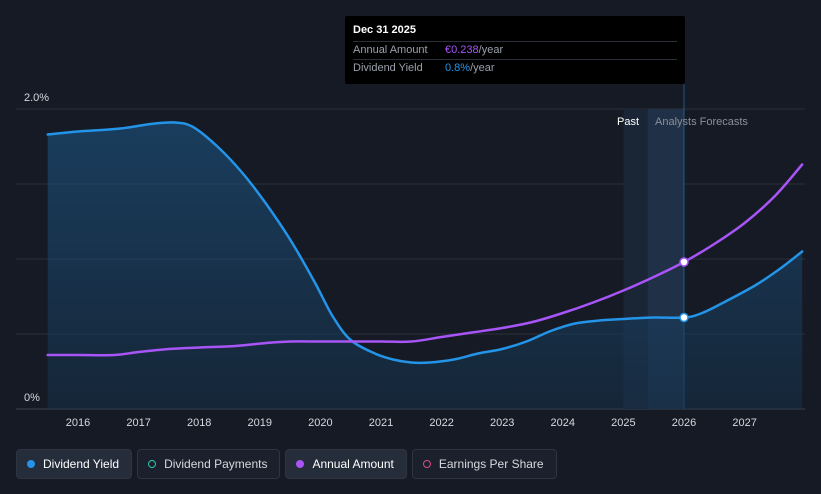 Image resolution: width=821 pixels, height=494 pixels. I want to click on legend-dividend-yield-label: Dividend Yield, so click(81, 464).